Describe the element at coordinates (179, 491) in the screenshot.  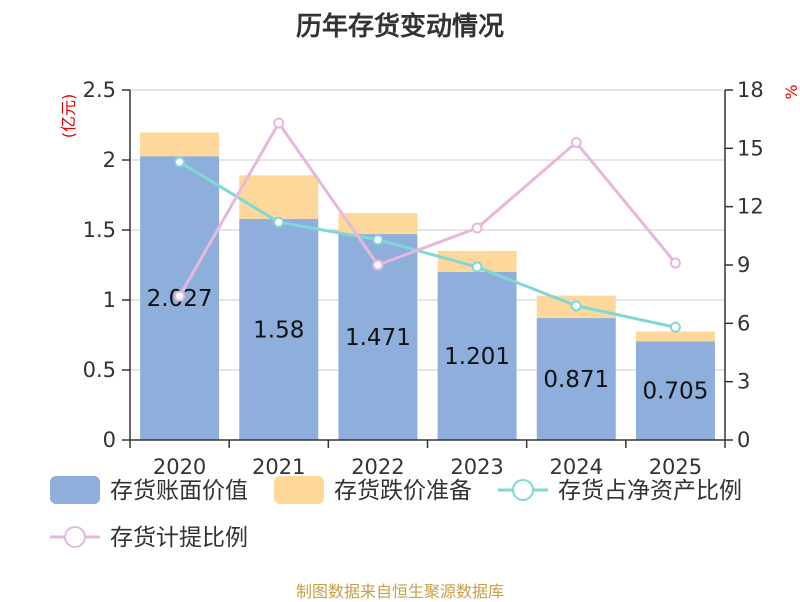
I see `legend-book-value-label: 存货账面价值` at that location.